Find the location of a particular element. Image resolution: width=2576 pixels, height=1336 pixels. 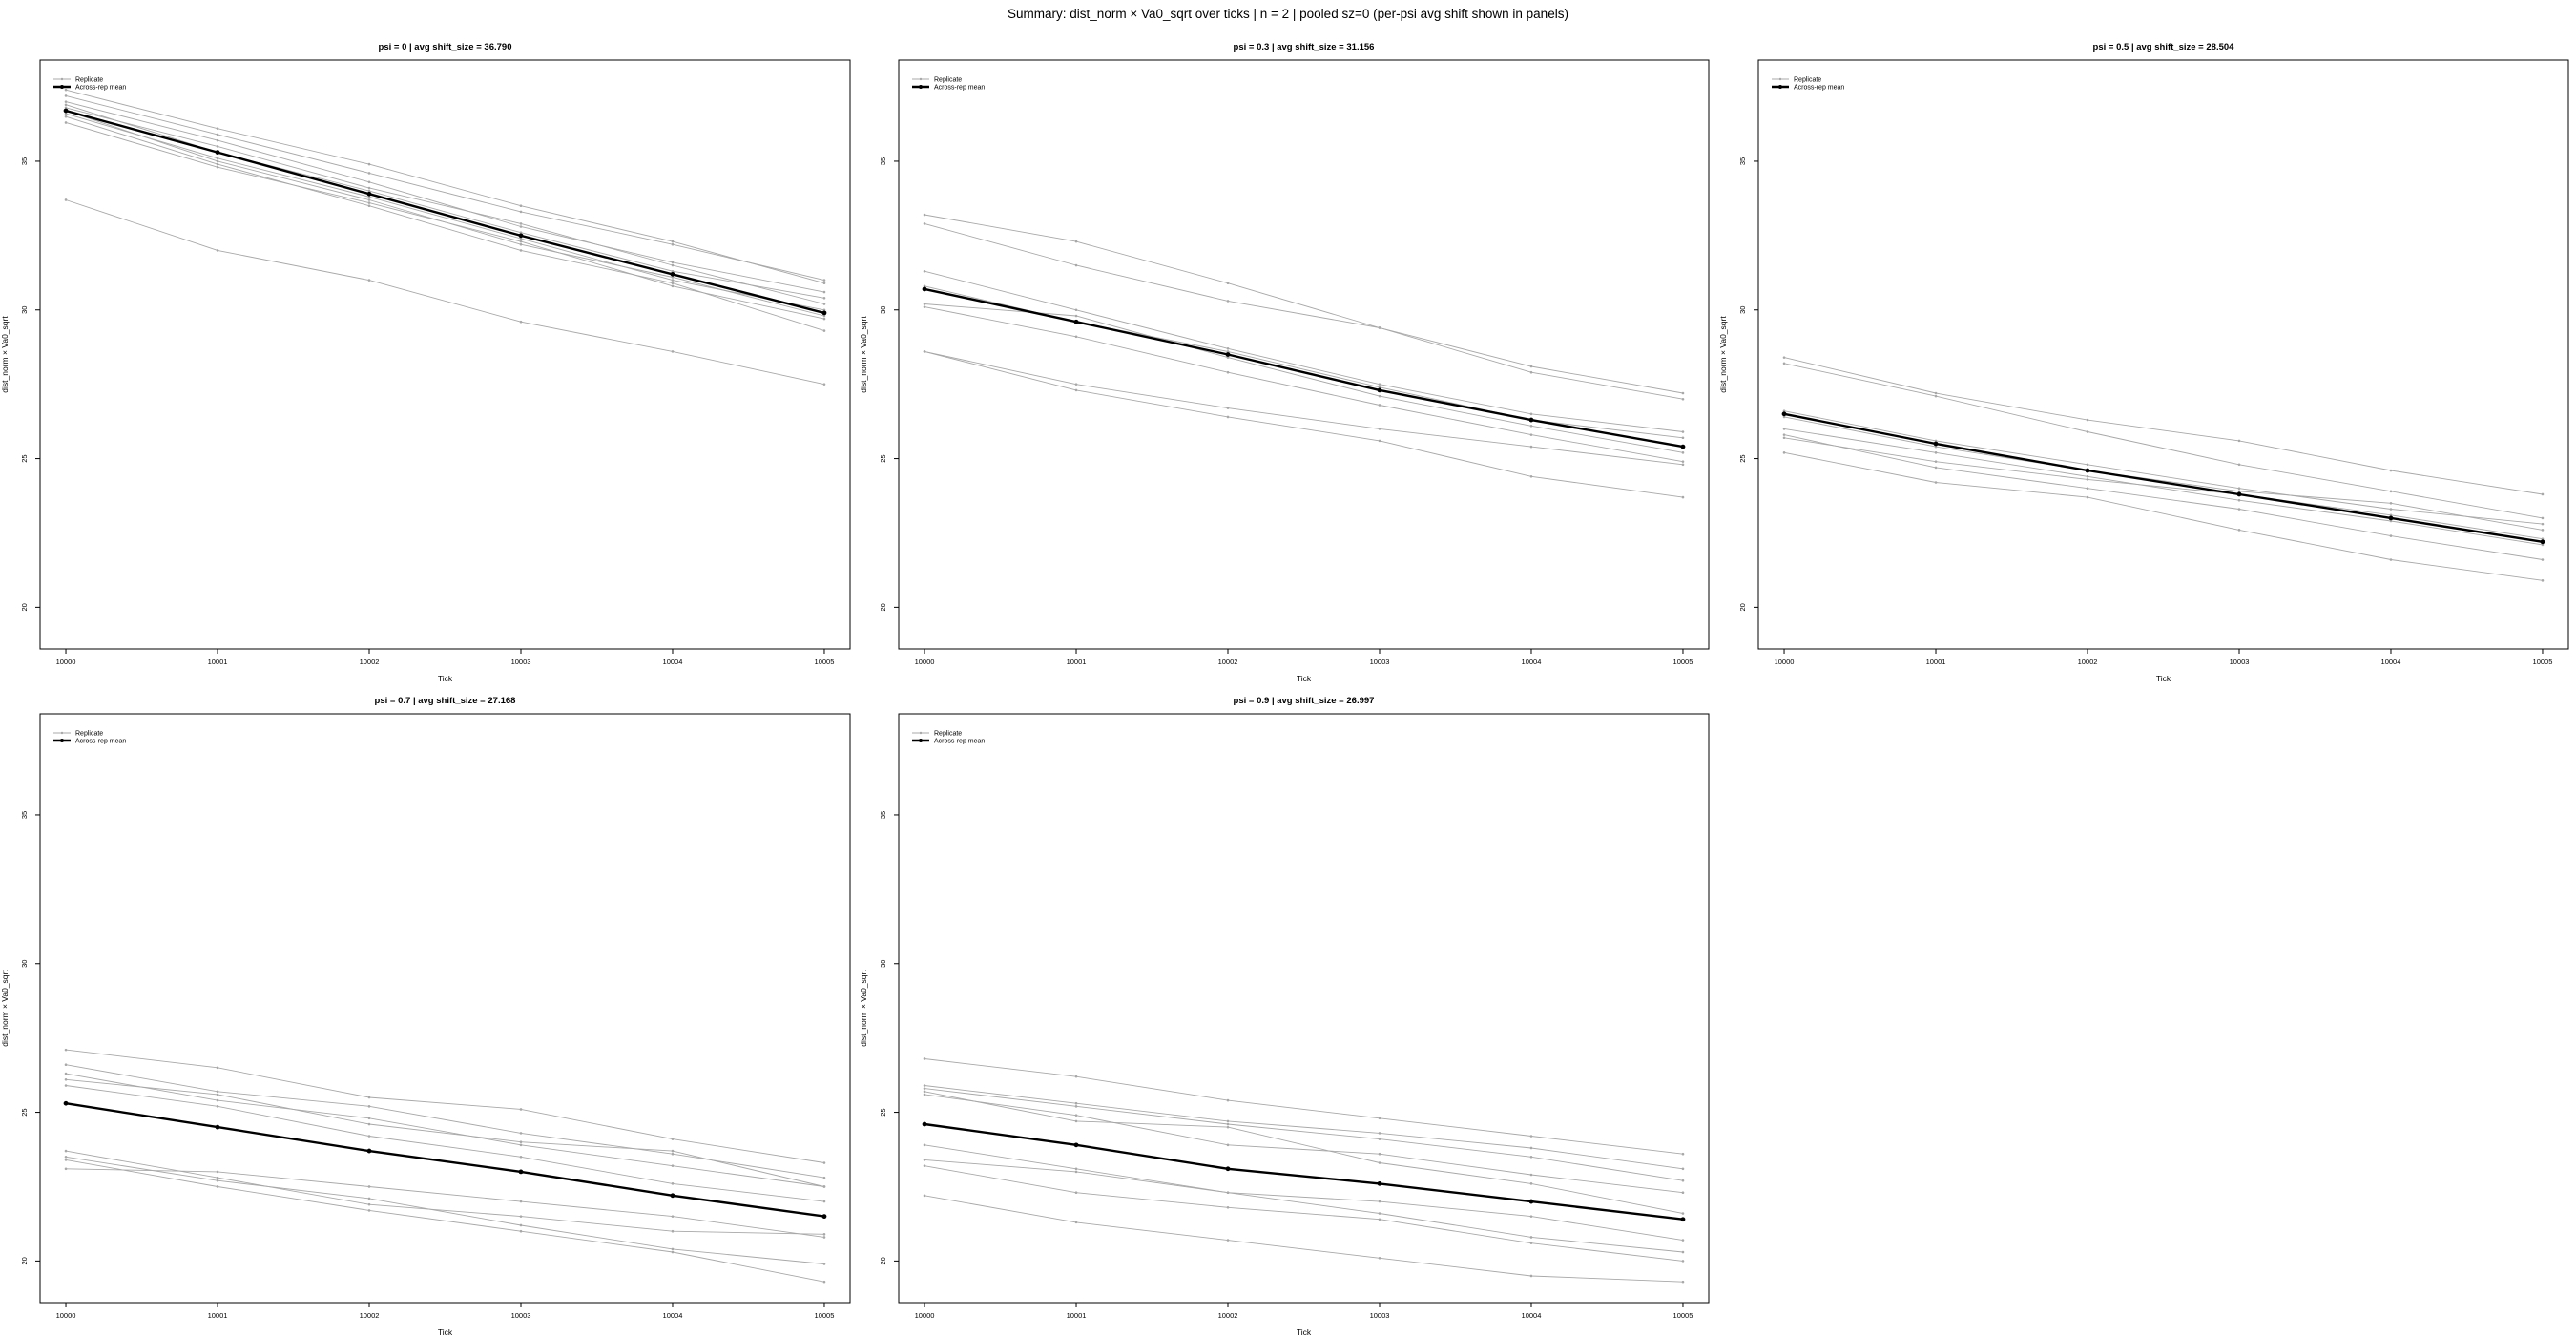

y-tick-label: 20 is located at coordinates (1742, 607).